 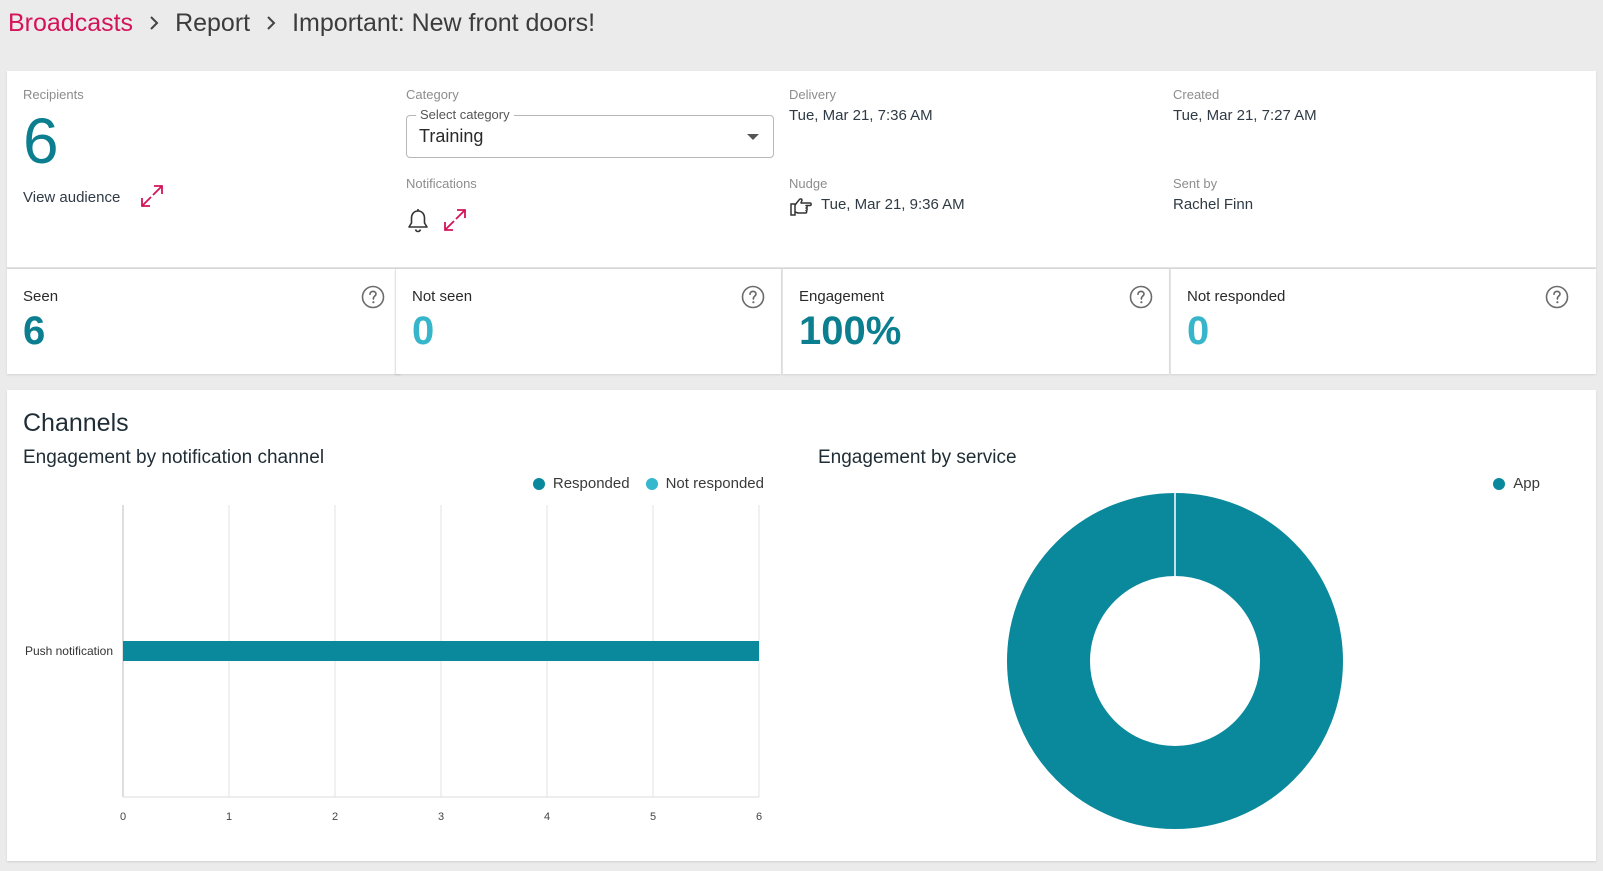 What do you see at coordinates (590, 132) in the screenshot?
I see `category-select: Select category Training` at bounding box center [590, 132].